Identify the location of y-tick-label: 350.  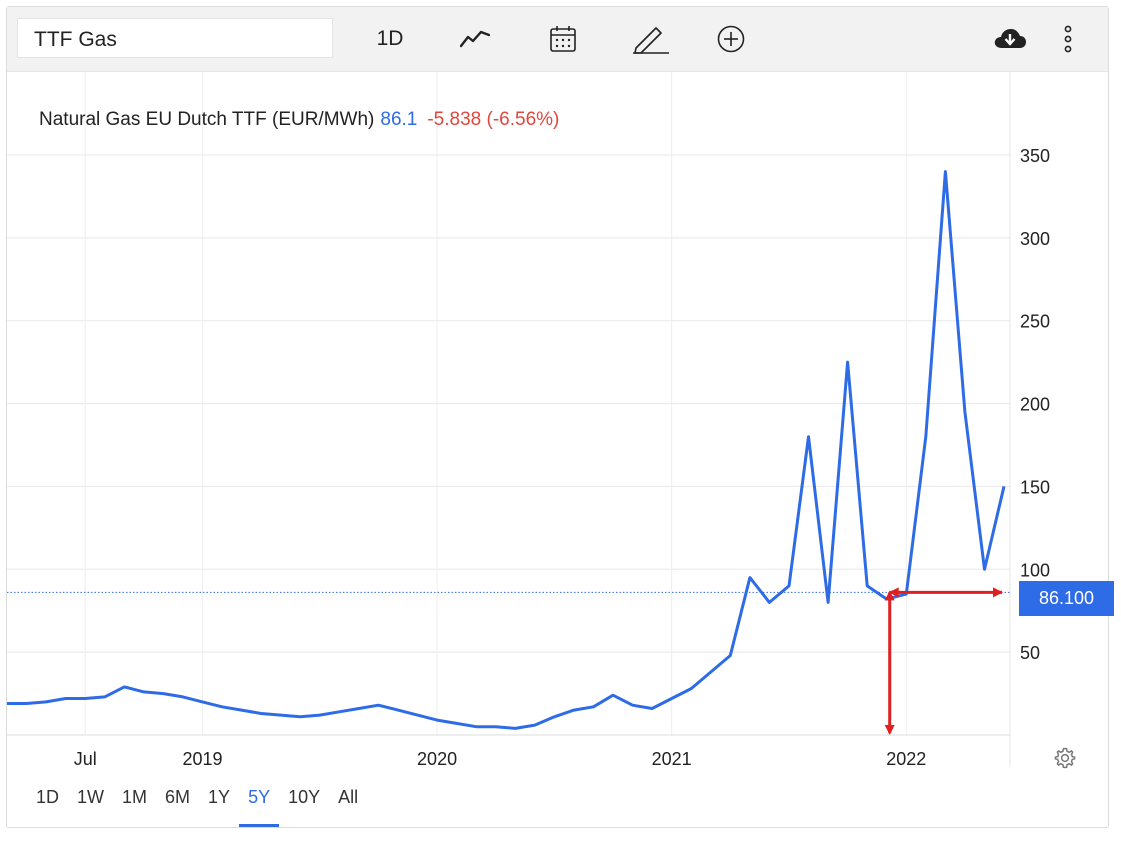
(1035, 156).